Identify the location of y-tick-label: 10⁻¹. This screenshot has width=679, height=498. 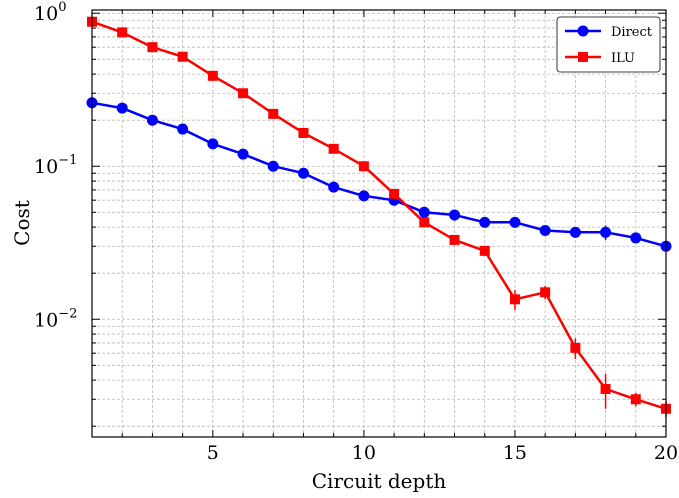
(55, 165).